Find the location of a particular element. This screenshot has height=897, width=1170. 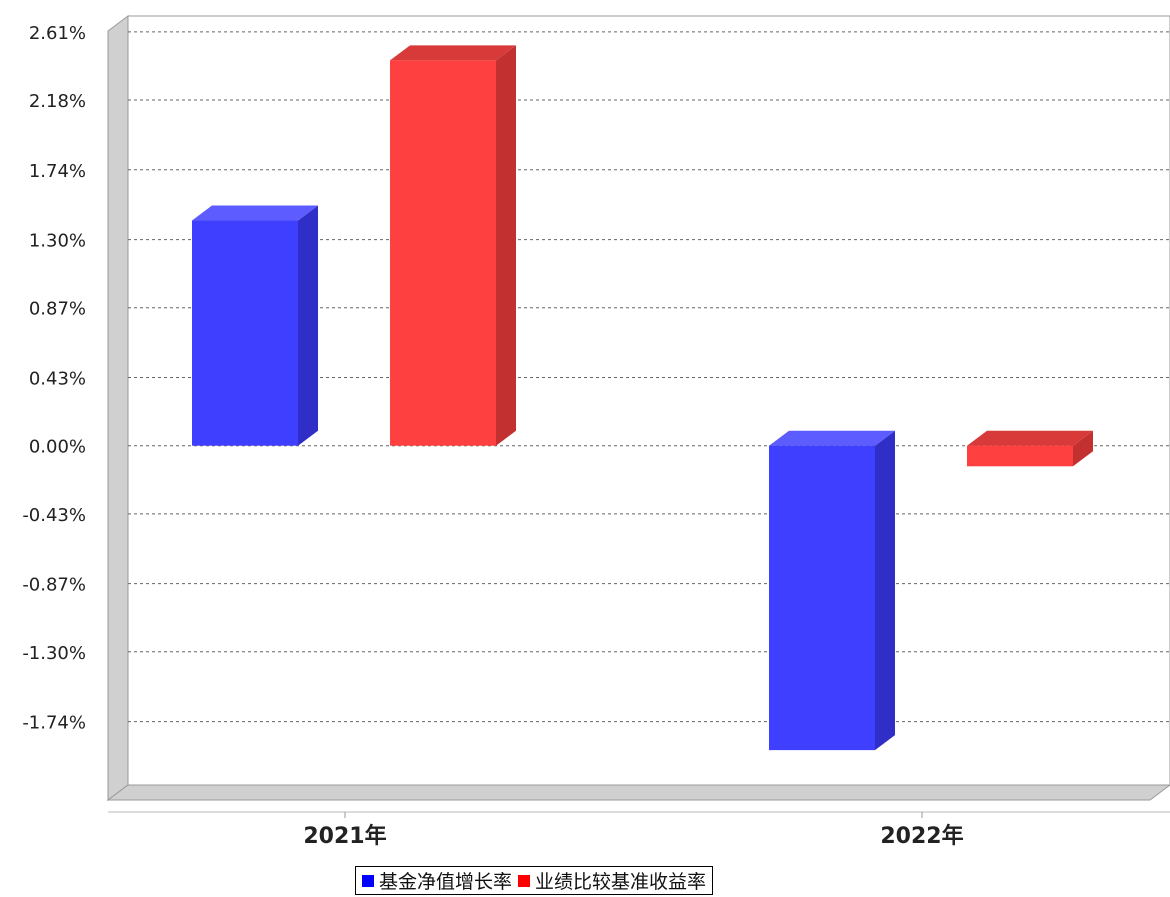

y-tick-label: -0.43% is located at coordinates (54, 515).